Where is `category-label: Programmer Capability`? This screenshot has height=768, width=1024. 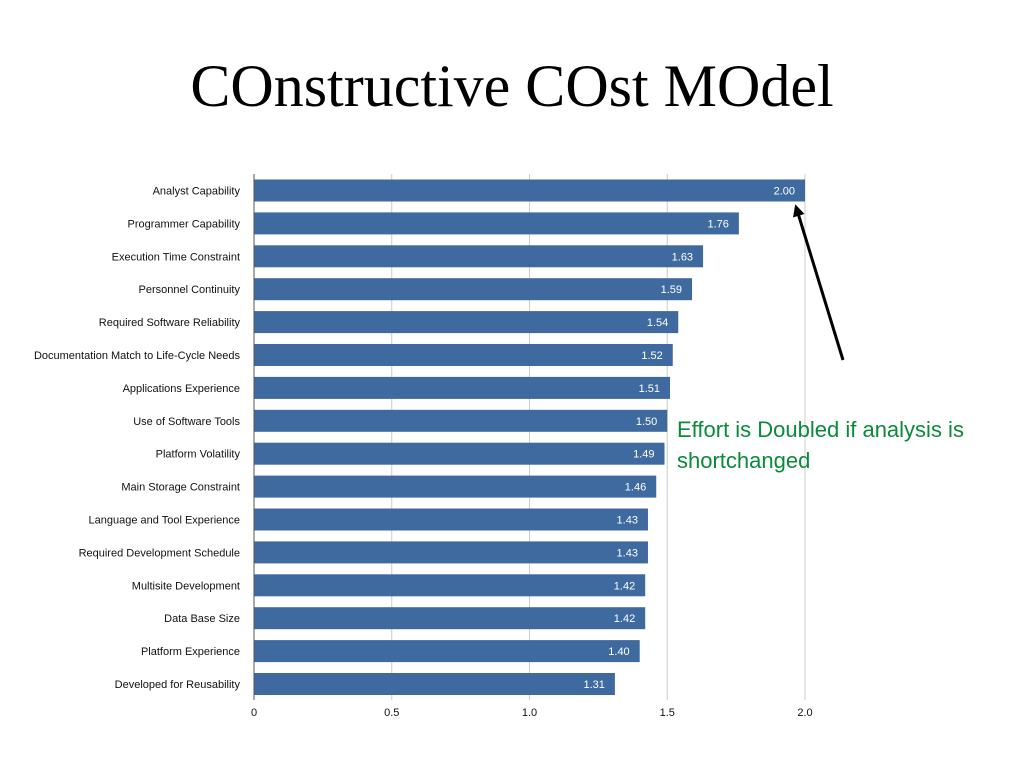 category-label: Programmer Capability is located at coordinates (184, 224).